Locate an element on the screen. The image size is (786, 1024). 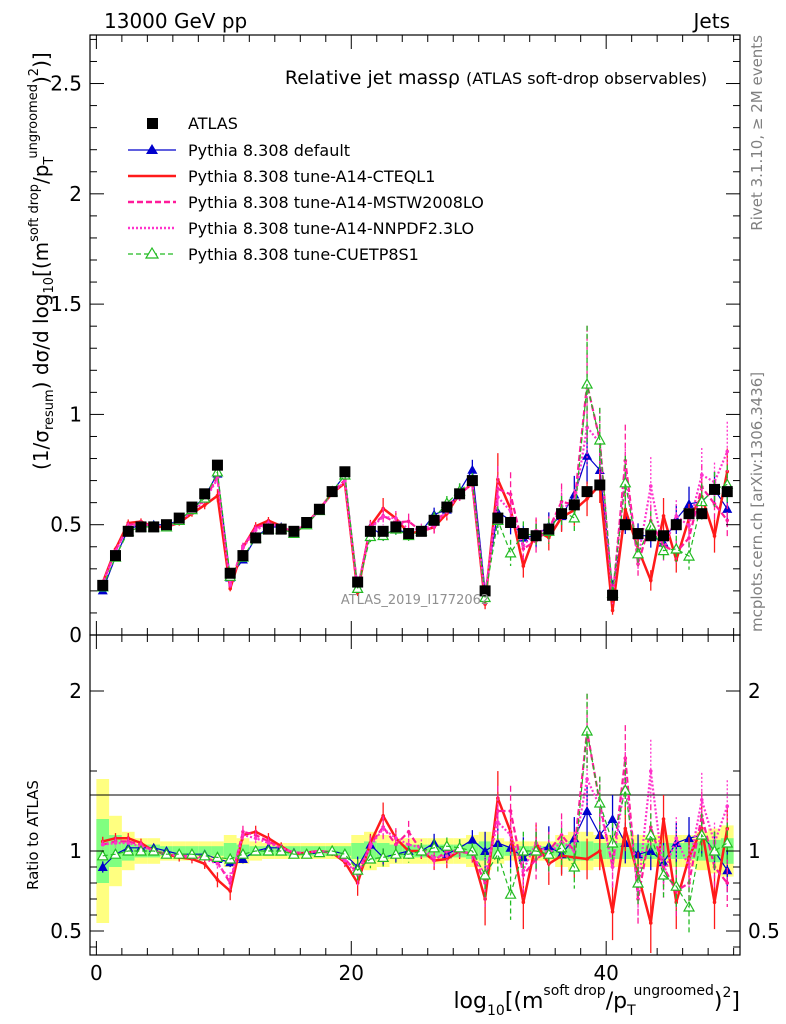
ratio-y-tick-label-right: 2 is located at coordinates (754, 691).